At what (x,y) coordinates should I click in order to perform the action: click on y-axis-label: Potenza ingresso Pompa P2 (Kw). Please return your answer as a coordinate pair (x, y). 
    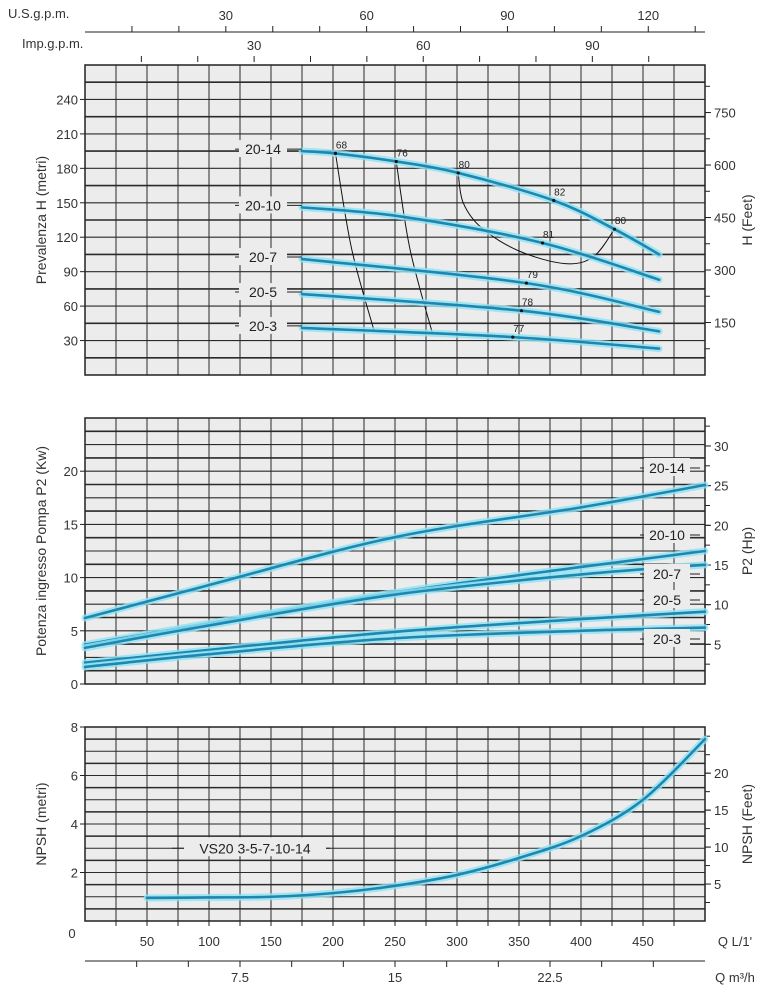
    Looking at the image, I should click on (41, 551).